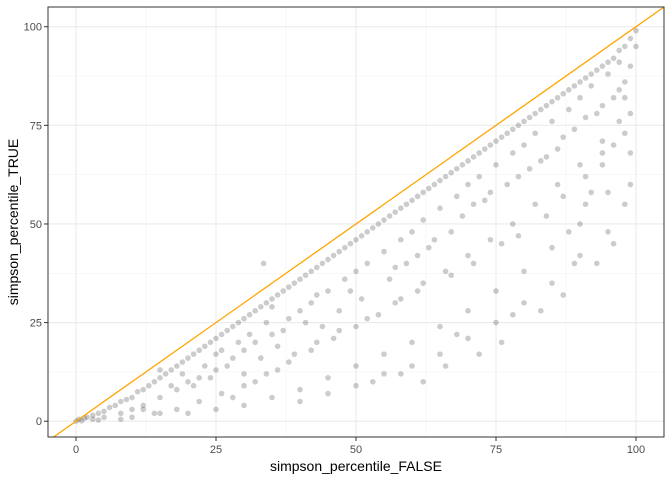 This screenshot has height=480, width=672. I want to click on y-tick-label: 100, so click(33, 28).